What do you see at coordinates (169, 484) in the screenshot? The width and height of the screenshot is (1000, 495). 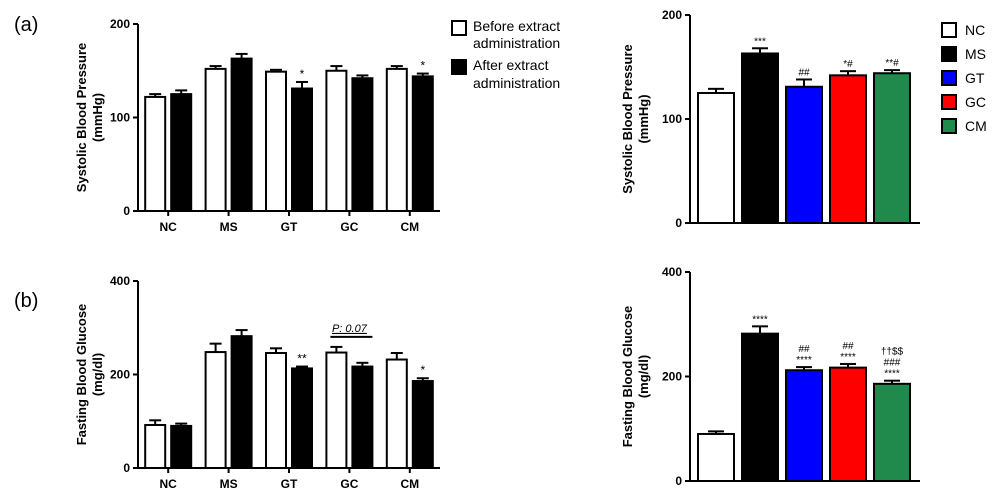 I see `x-tick-label: NC` at bounding box center [169, 484].